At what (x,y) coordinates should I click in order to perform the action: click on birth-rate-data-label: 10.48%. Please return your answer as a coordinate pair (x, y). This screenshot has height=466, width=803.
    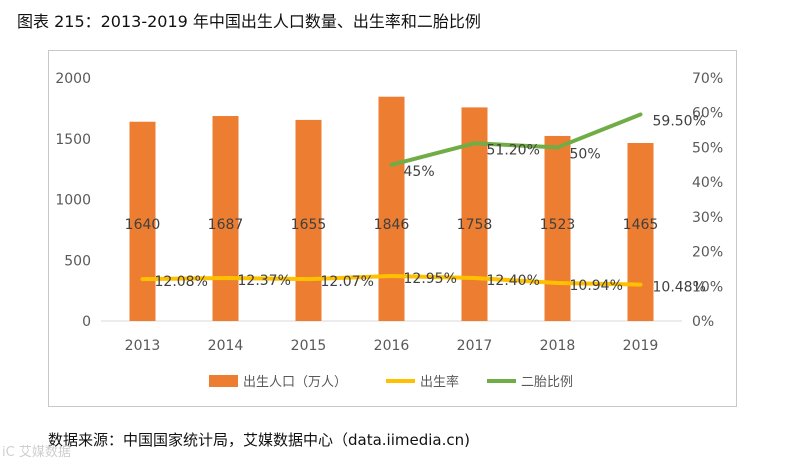
    Looking at the image, I should click on (679, 288).